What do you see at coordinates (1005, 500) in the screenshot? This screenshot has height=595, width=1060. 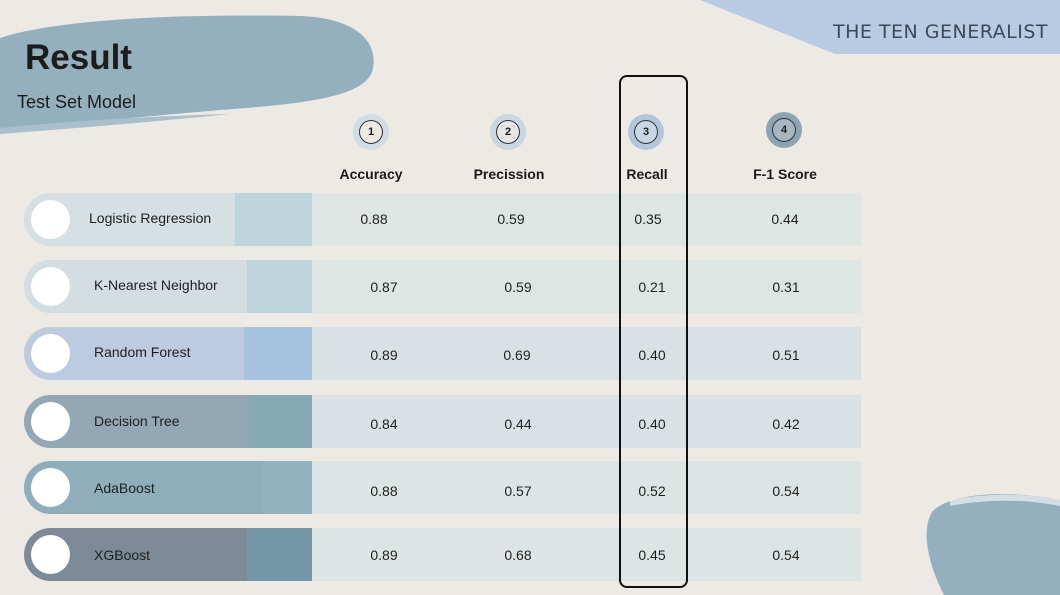 I see `corner-brush-streak` at bounding box center [1005, 500].